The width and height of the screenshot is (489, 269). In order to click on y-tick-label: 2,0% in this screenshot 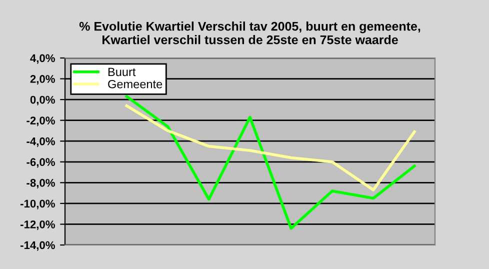, I will do `click(42, 80)`.